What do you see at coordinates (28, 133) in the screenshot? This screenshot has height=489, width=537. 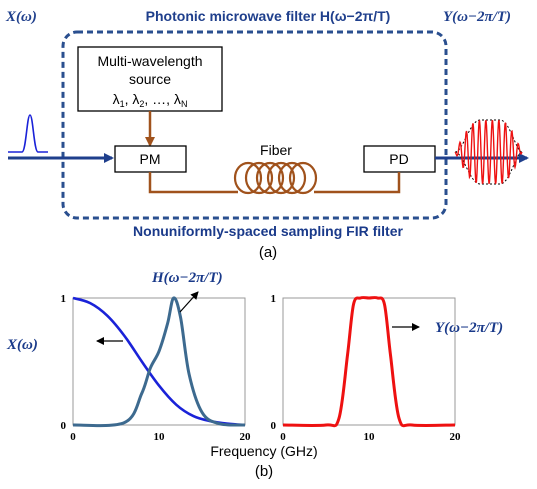 I see `input-pulse` at bounding box center [28, 133].